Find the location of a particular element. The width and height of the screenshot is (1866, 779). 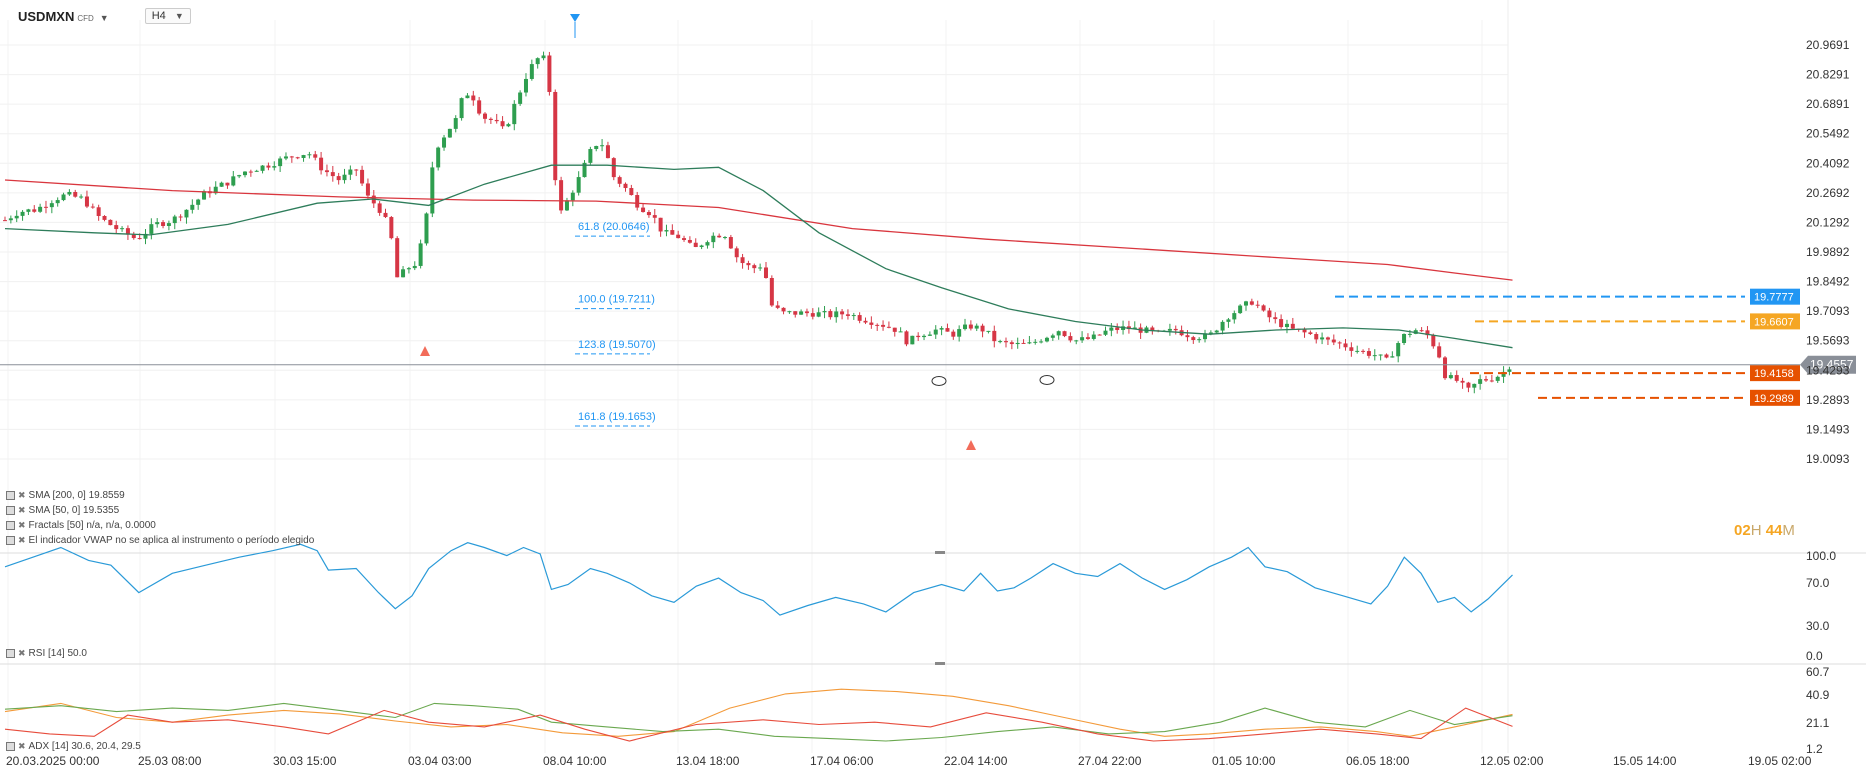

legend-sma200: ✖ SMA [200, 0] 19.8559 is located at coordinates (65, 495).